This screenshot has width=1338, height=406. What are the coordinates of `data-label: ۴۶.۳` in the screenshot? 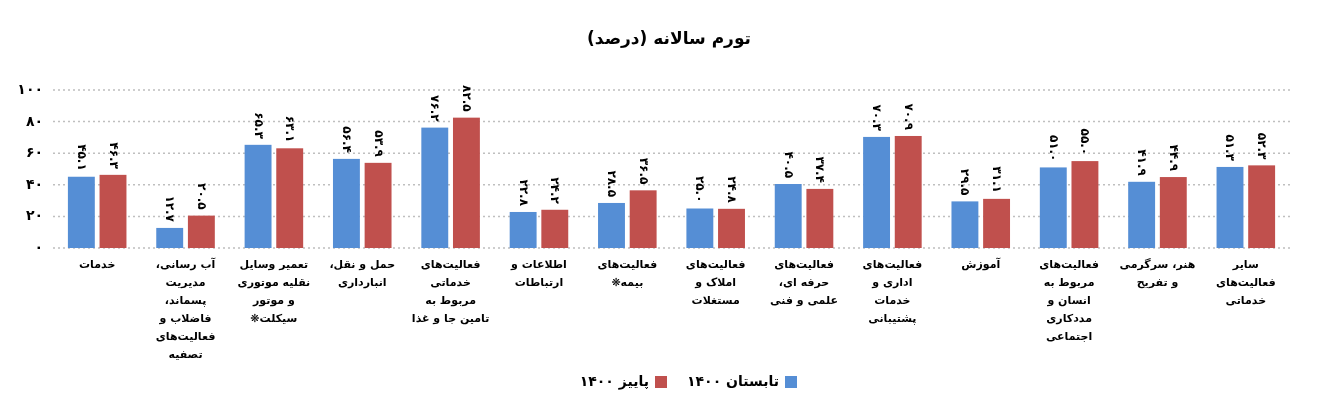 It's located at (113, 156).